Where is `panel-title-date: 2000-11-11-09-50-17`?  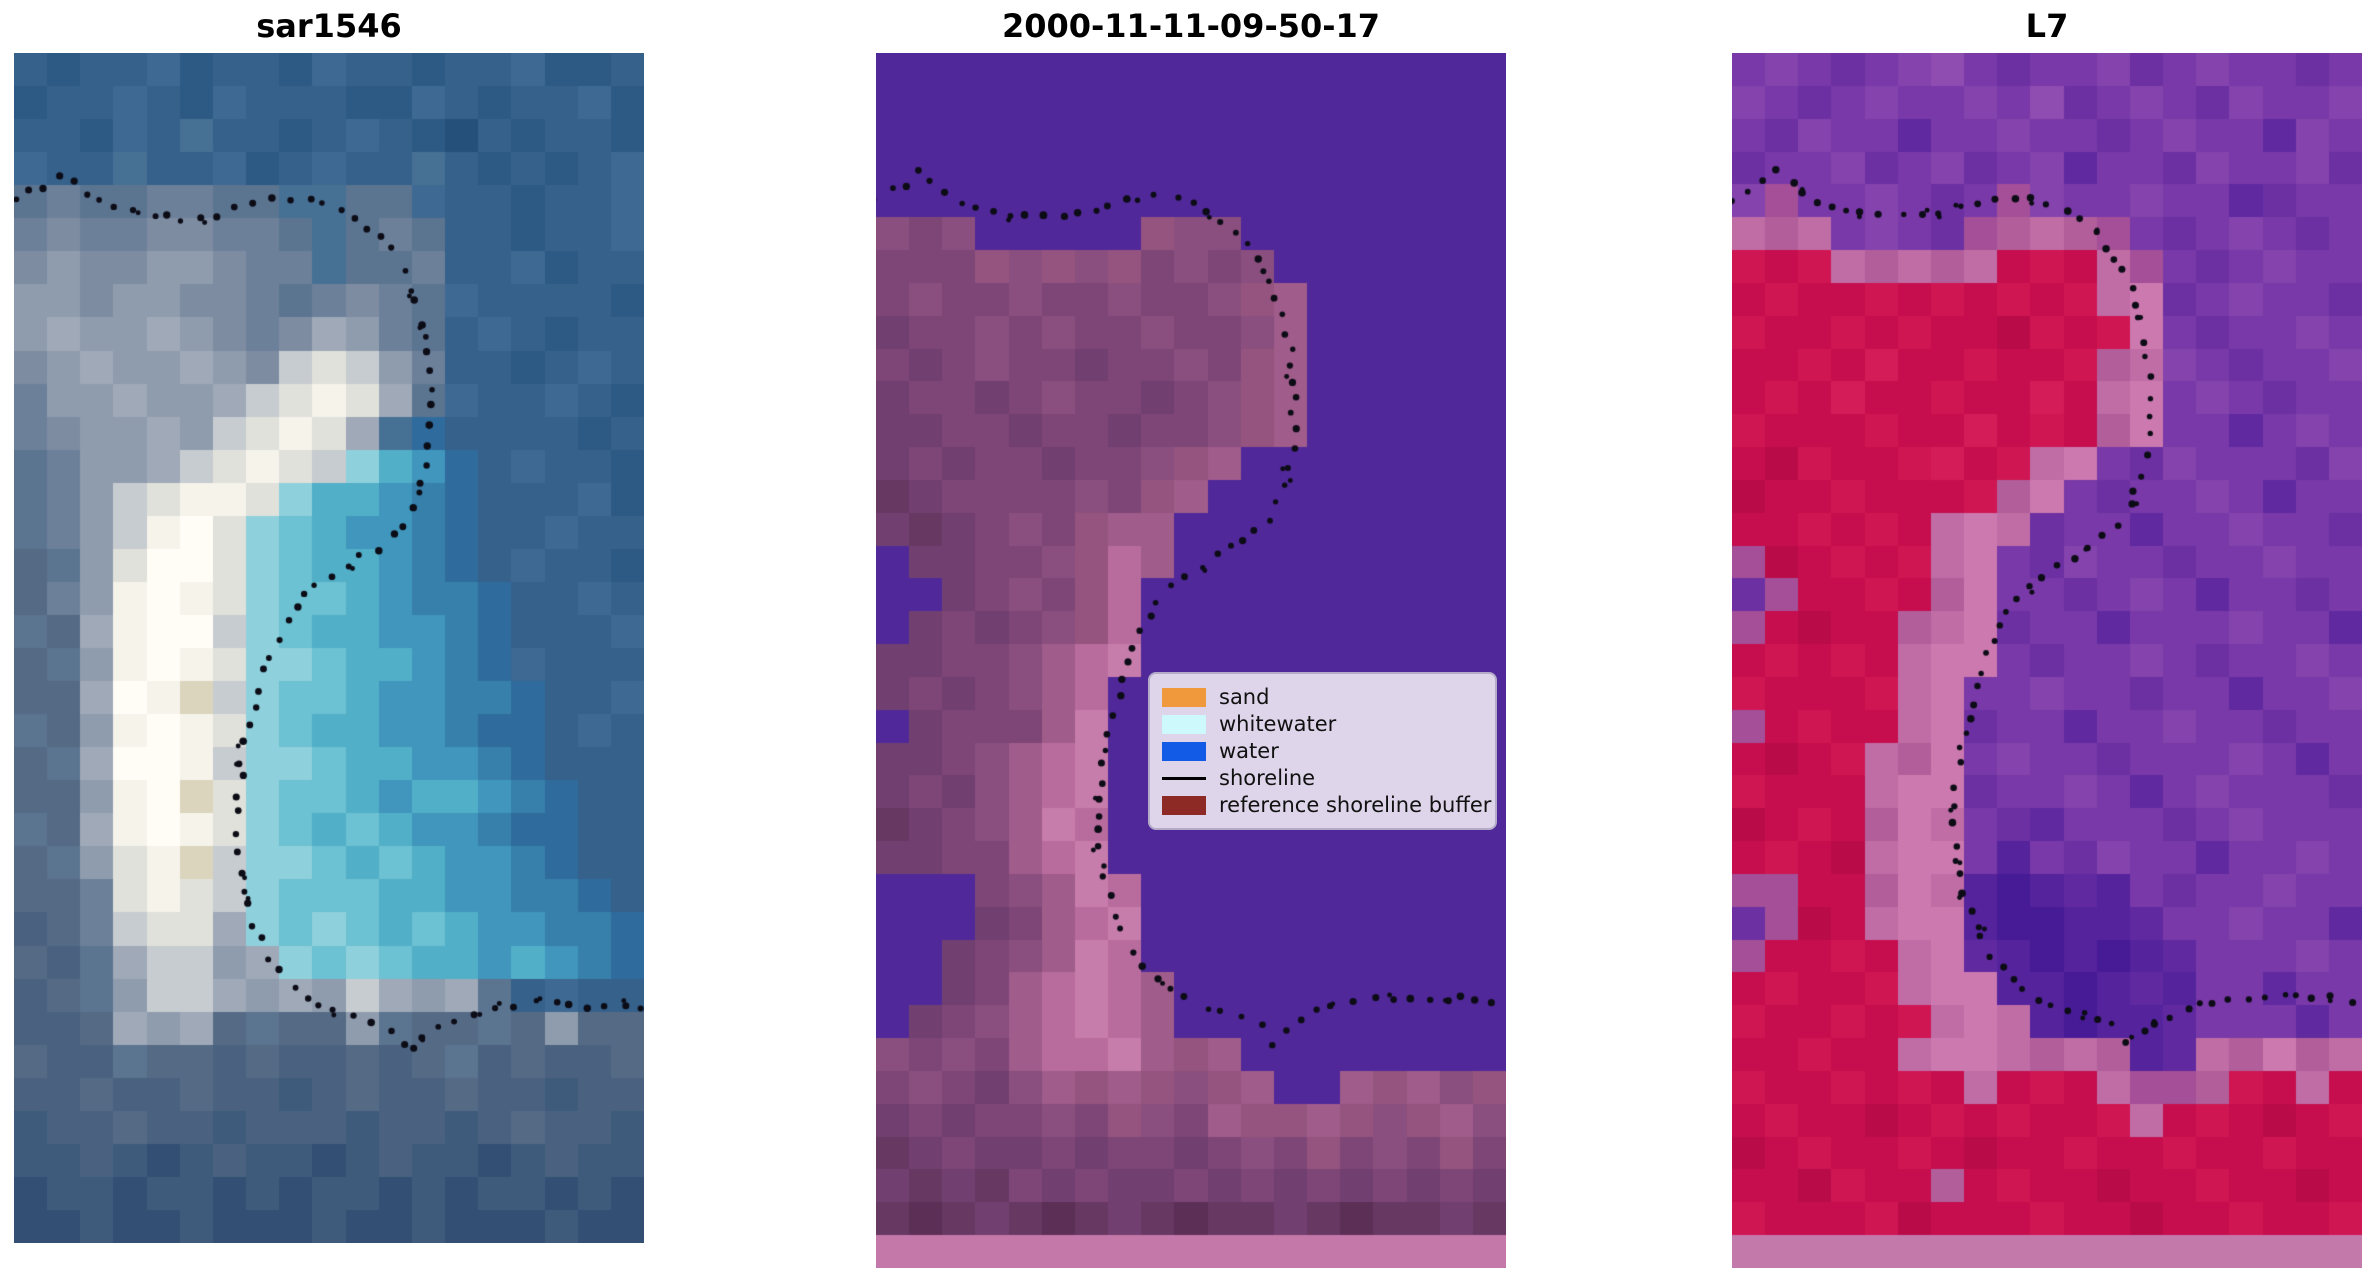
panel-title-date: 2000-11-11-09-50-17 is located at coordinates (1191, 26).